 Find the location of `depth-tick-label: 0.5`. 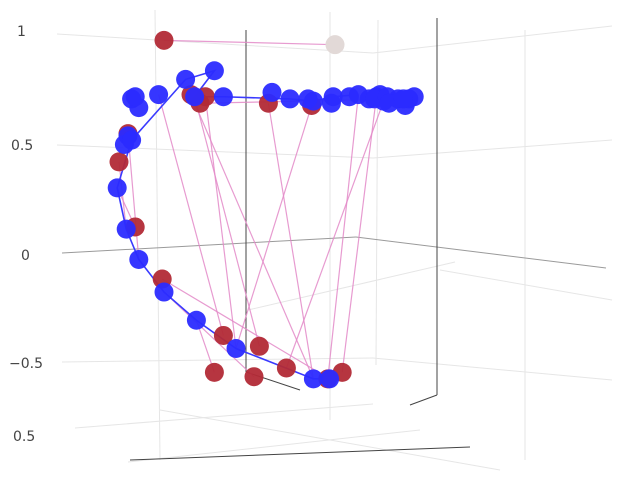

depth-tick-label: 0.5 is located at coordinates (24, 437).